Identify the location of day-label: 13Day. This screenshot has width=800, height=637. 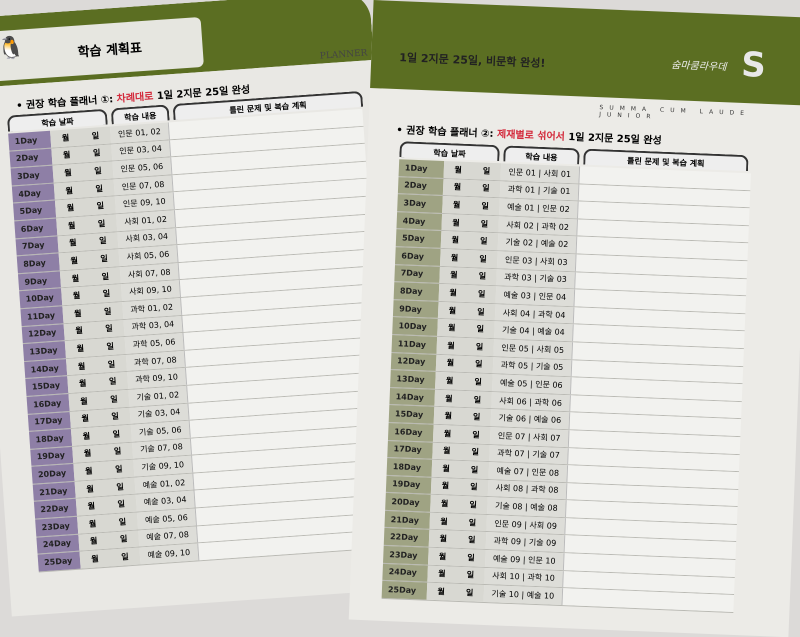
(413, 379).